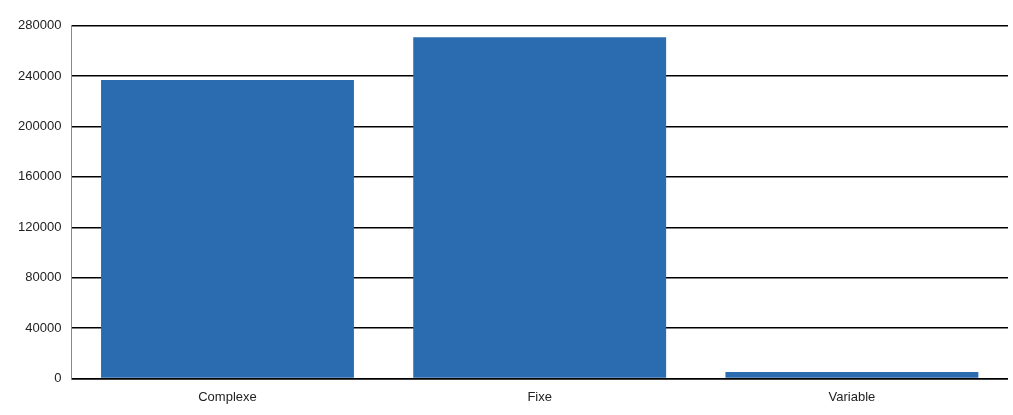  What do you see at coordinates (58, 377) in the screenshot?
I see `y-tick-label: 0` at bounding box center [58, 377].